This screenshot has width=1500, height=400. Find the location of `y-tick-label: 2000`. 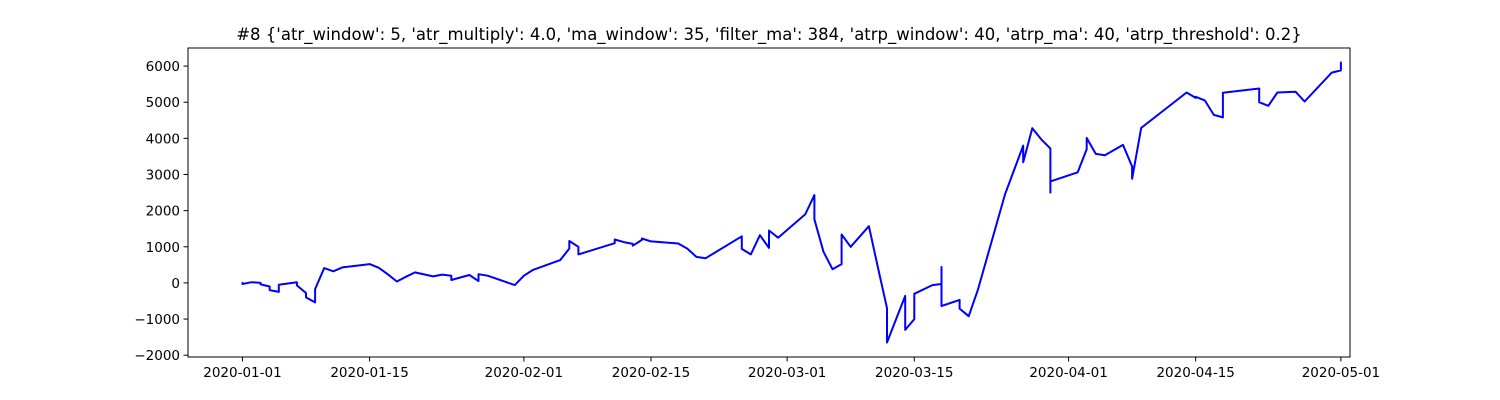

y-tick-label: 2000 is located at coordinates (163, 212).